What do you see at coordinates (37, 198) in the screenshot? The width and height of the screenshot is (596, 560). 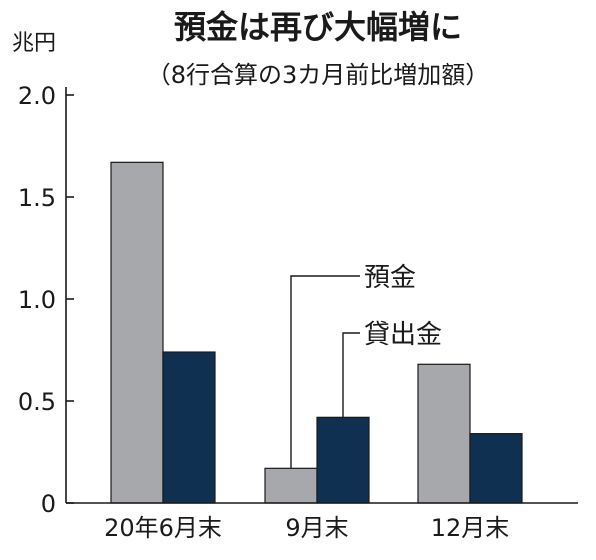 I see `y-tick-label: 1.5` at bounding box center [37, 198].